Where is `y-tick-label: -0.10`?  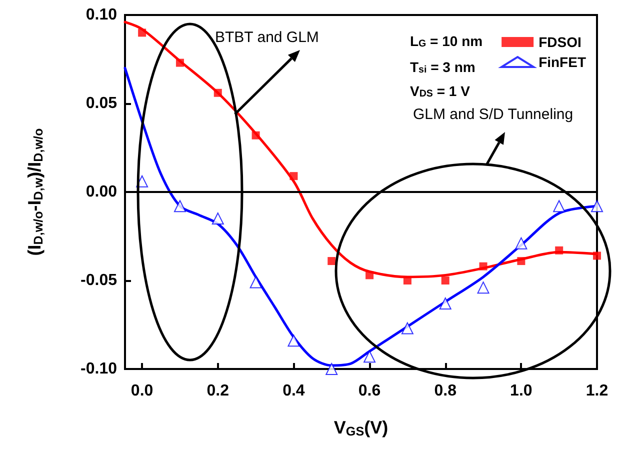 y-tick-label: -0.10 is located at coordinates (99, 369).